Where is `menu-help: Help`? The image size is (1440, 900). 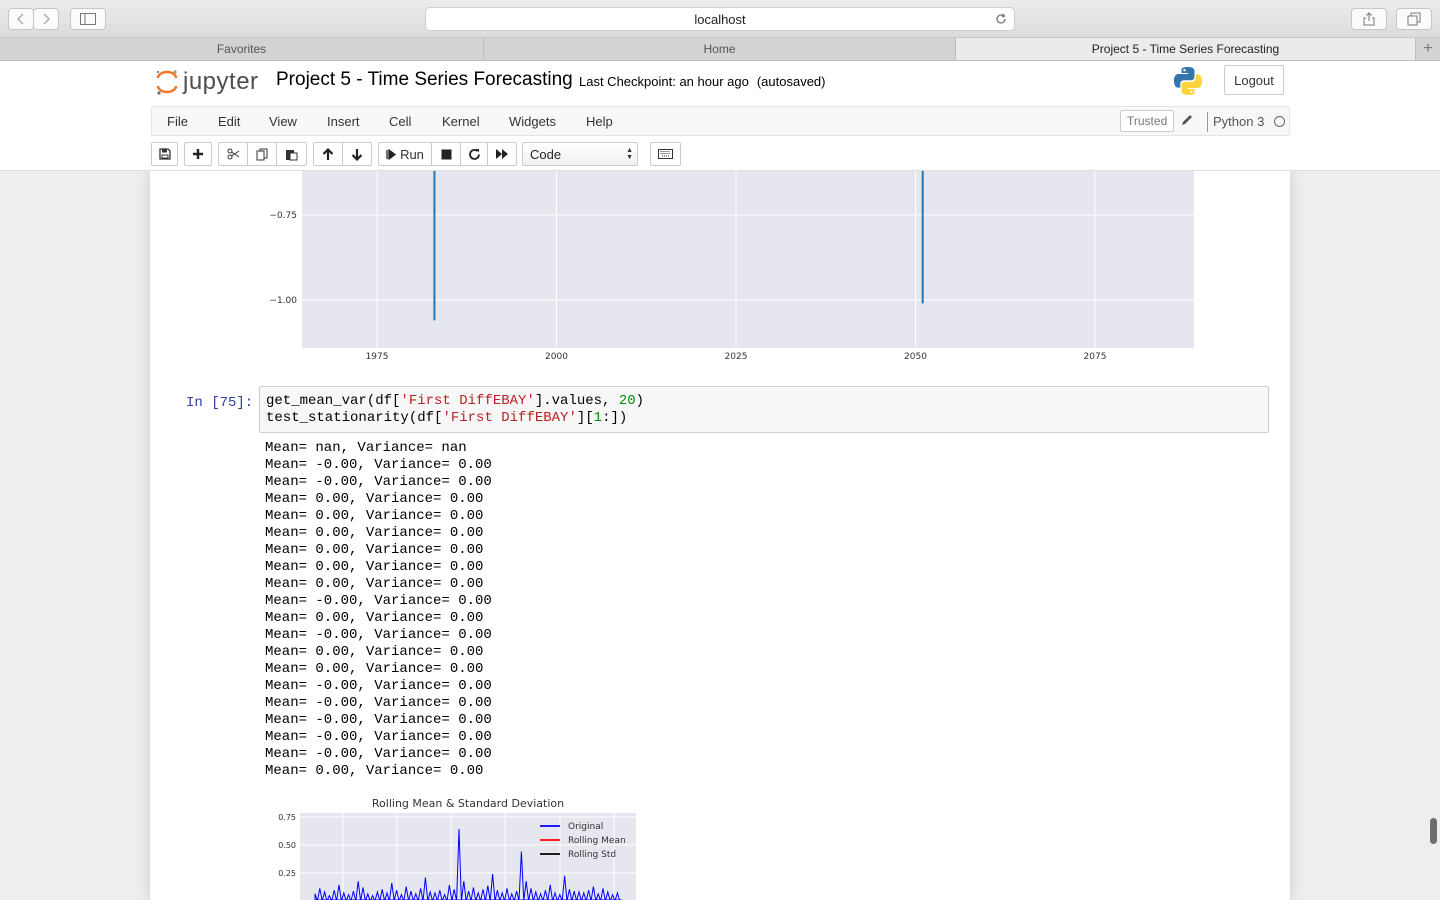 menu-help: Help is located at coordinates (599, 121).